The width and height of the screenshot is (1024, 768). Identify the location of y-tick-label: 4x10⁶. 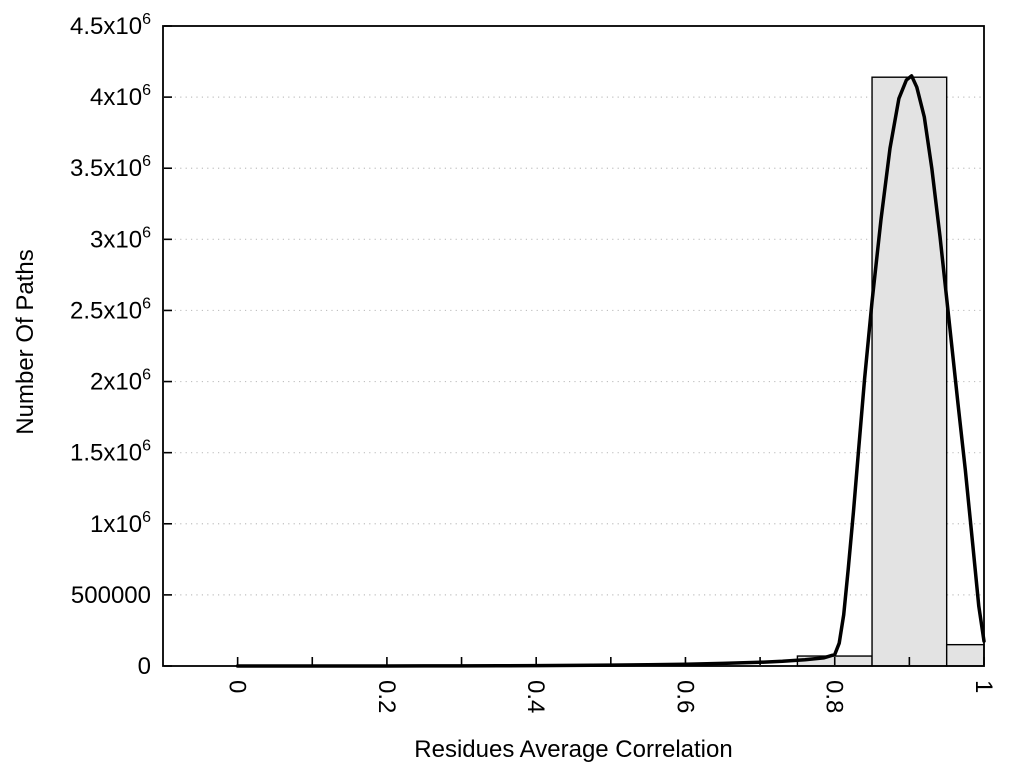
(120, 96).